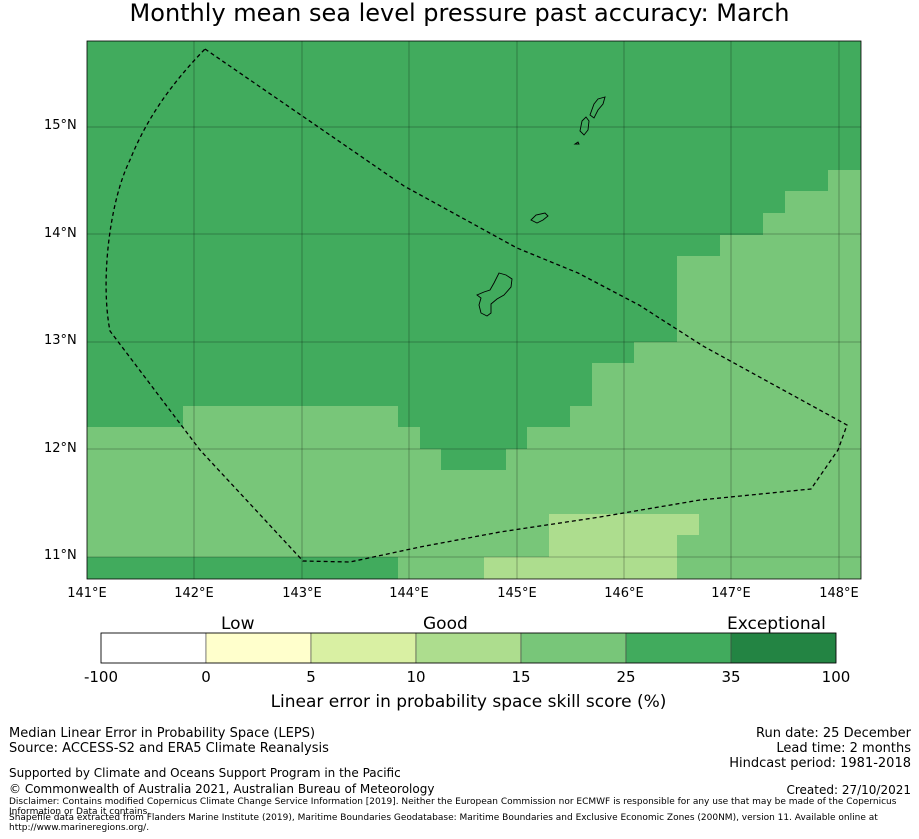 This screenshot has height=839, width=919. Describe the element at coordinates (517, 593) in the screenshot. I see `lon-tick-145E: 145°E` at that location.